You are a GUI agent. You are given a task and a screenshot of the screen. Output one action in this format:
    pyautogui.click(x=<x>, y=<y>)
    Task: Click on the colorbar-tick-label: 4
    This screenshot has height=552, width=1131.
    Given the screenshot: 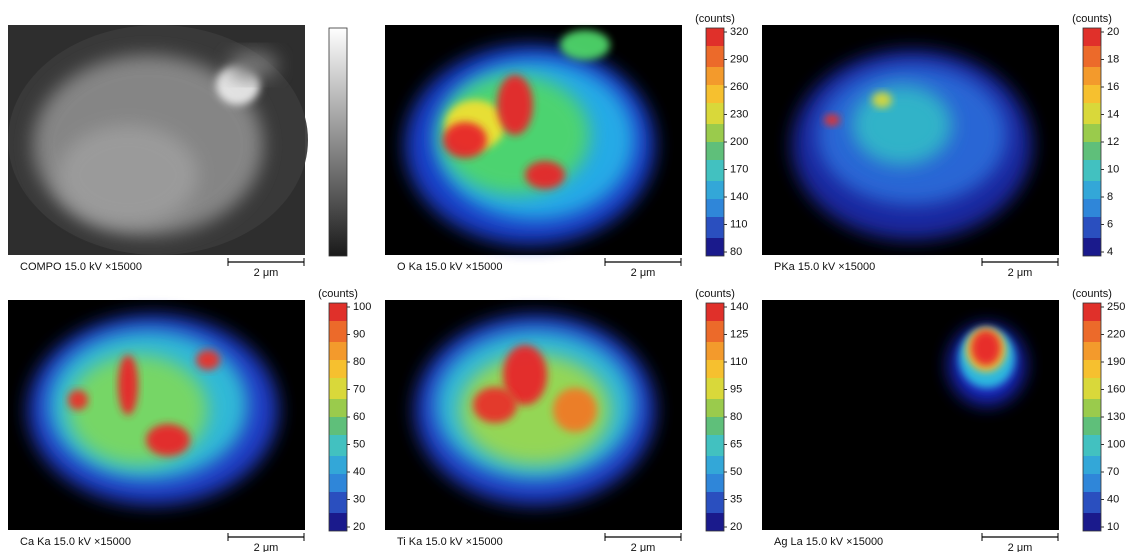 What is the action you would take?
    pyautogui.click(x=1110, y=252)
    